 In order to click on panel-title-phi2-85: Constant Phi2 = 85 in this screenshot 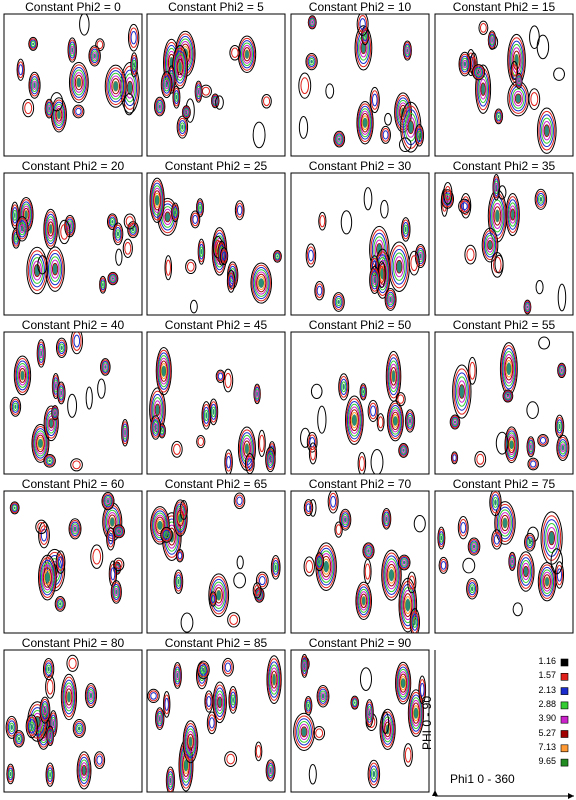, I will do `click(216, 643)`.